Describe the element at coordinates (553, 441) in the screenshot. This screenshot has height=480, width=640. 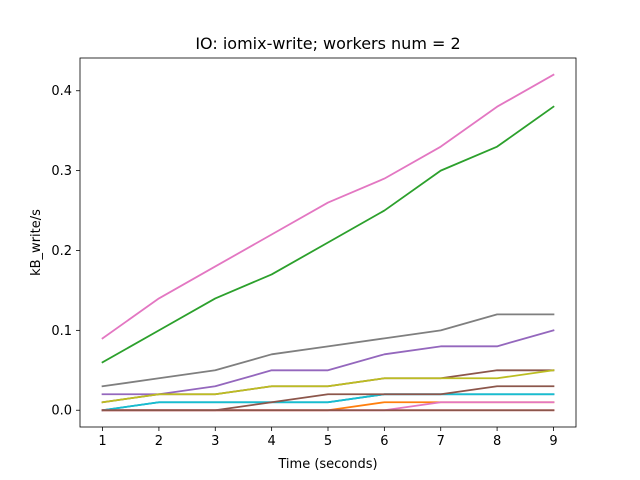
I see `x-tick-label: 9` at that location.